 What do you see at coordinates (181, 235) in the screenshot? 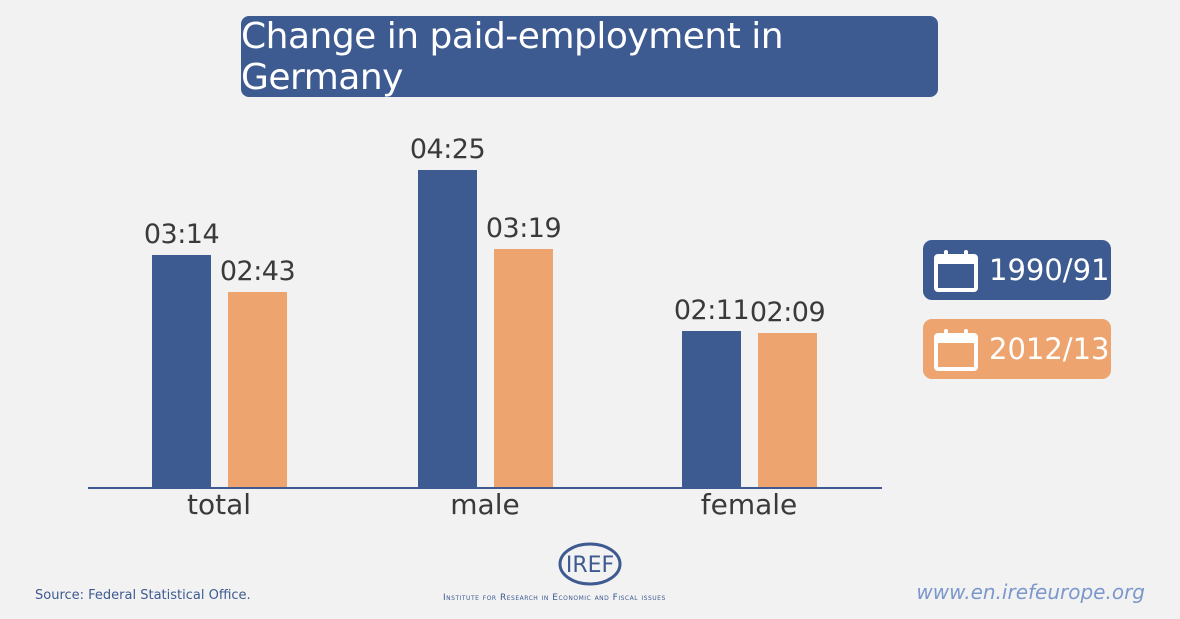
I see `data-label: 03:14` at bounding box center [181, 235].